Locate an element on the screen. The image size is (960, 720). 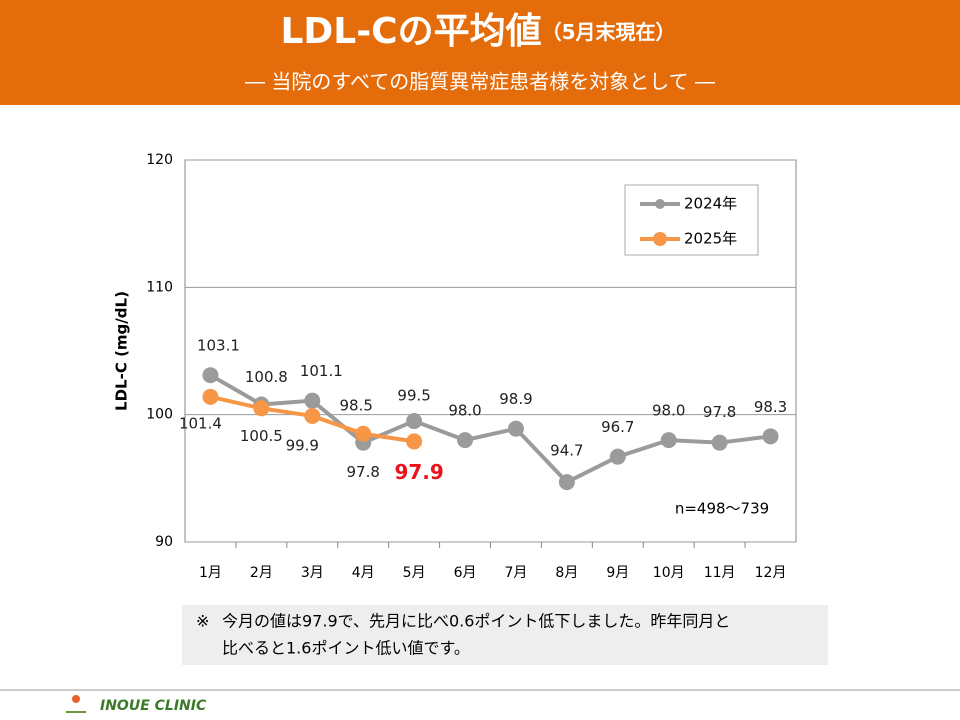
data-label: 103.1 is located at coordinates (218, 346).